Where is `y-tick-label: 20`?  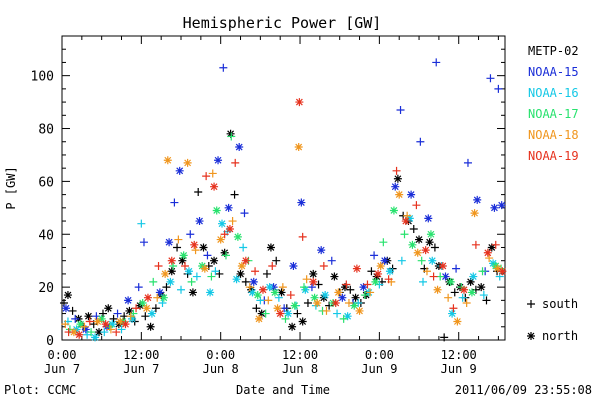
y-tick-label: 20 is located at coordinates (46, 288).